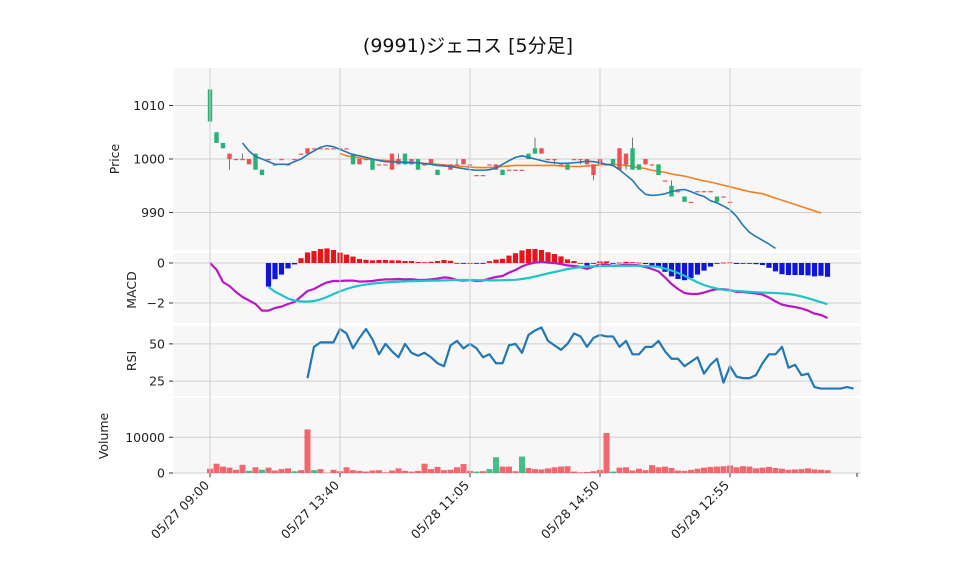 The image size is (958, 575). Describe the element at coordinates (153, 212) in the screenshot. I see `price-tick-label: 990` at that location.